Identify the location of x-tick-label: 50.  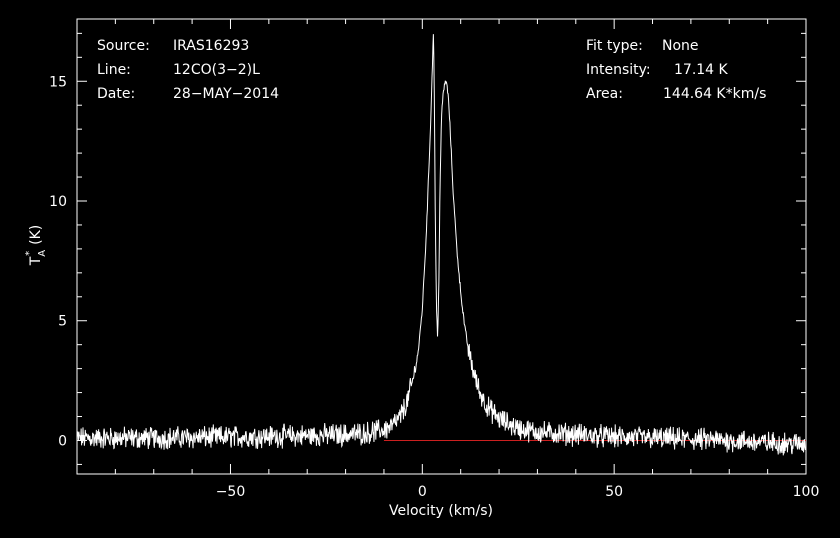
(614, 492).